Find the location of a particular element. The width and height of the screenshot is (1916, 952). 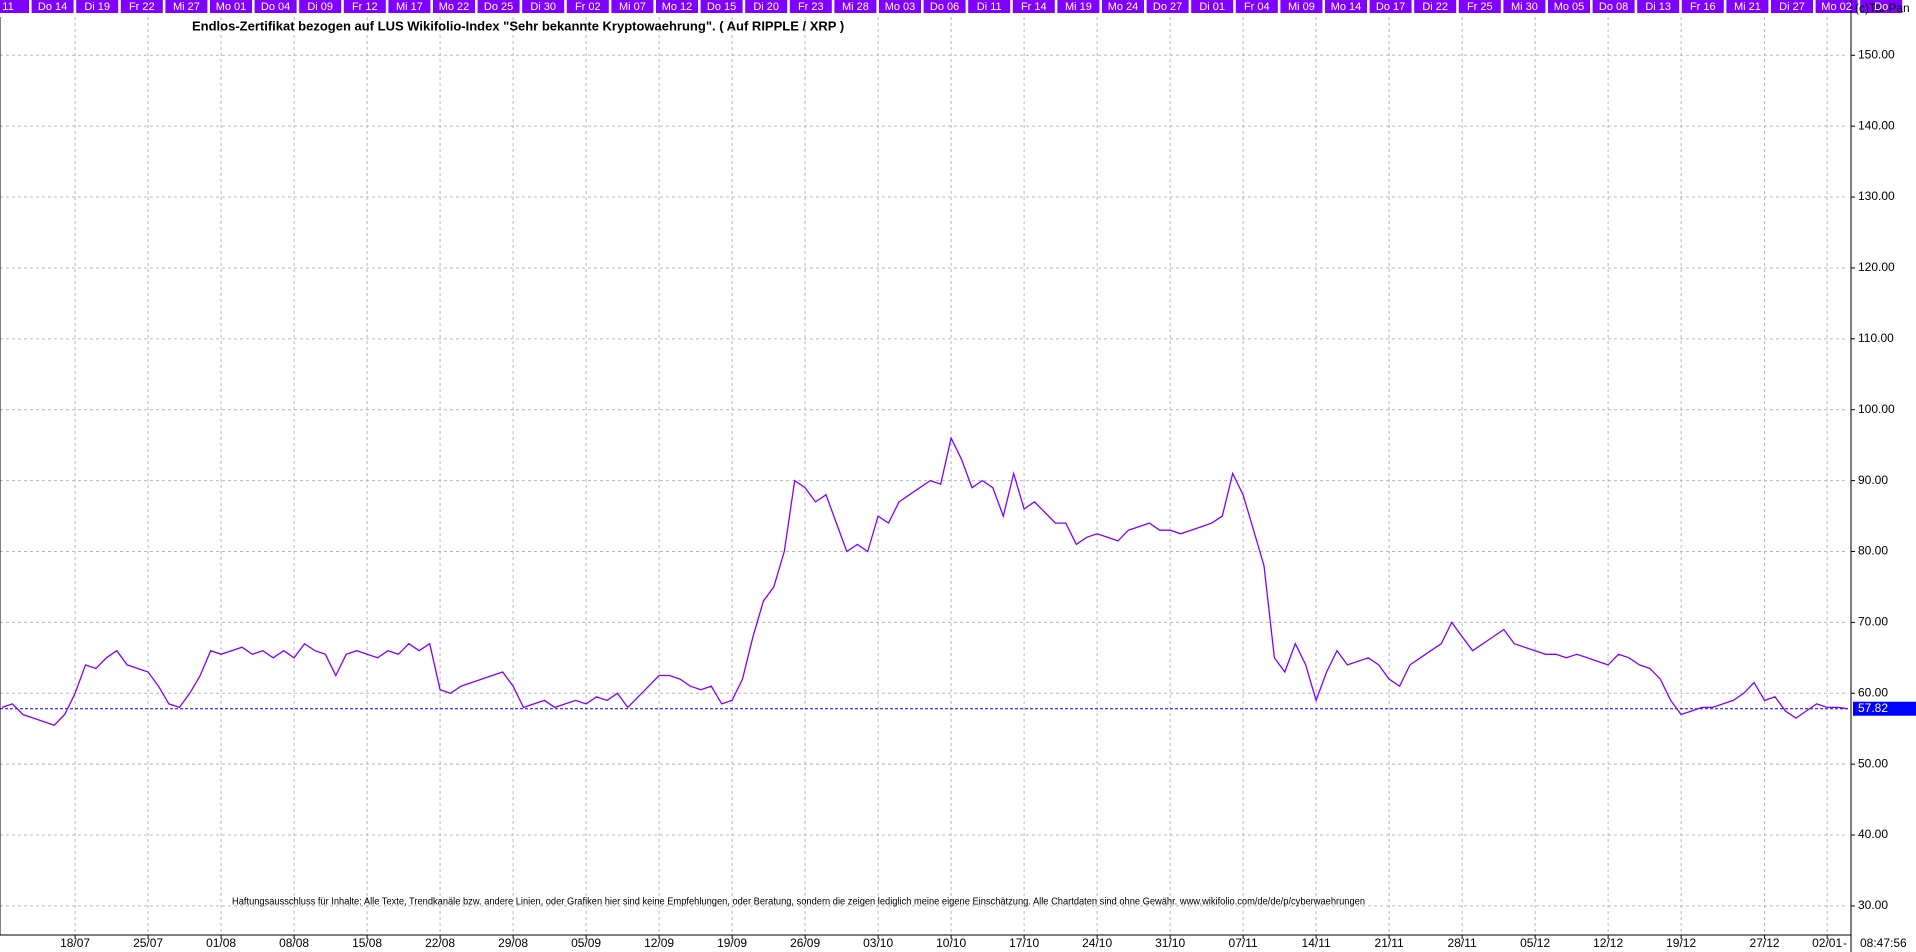

y-tick-label: 40.00 is located at coordinates (1873, 834).